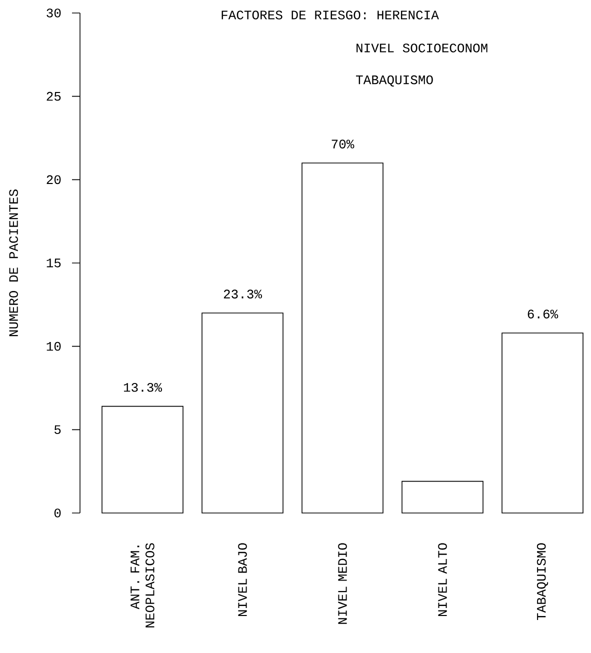  What do you see at coordinates (53, 179) in the screenshot?
I see `y-tick-label: 20` at bounding box center [53, 179].